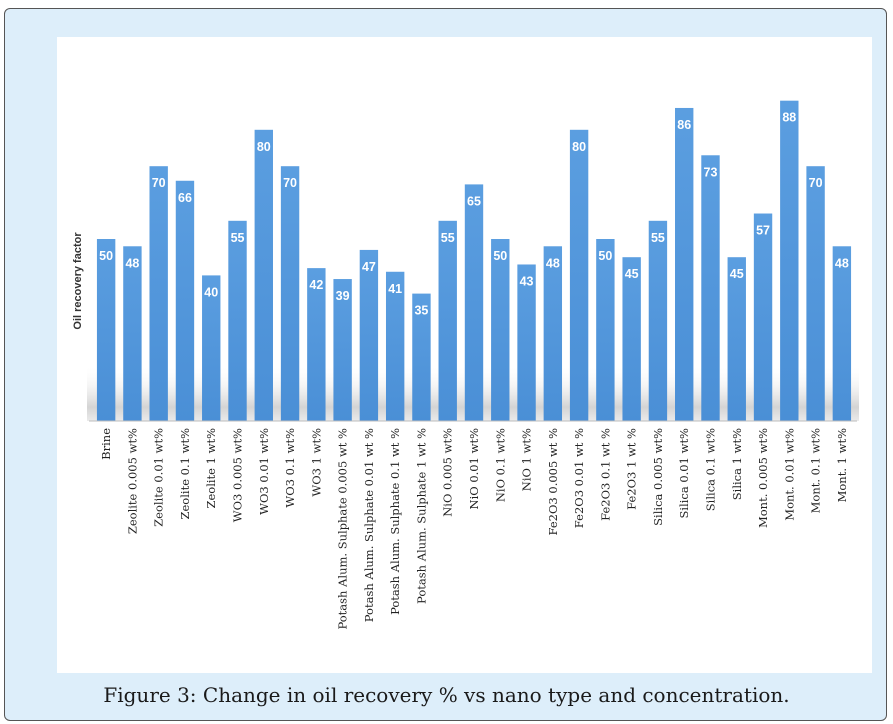 Image resolution: width=893 pixels, height=724 pixels. What do you see at coordinates (684, 125) in the screenshot?
I see `bar-value-label: 86` at bounding box center [684, 125].